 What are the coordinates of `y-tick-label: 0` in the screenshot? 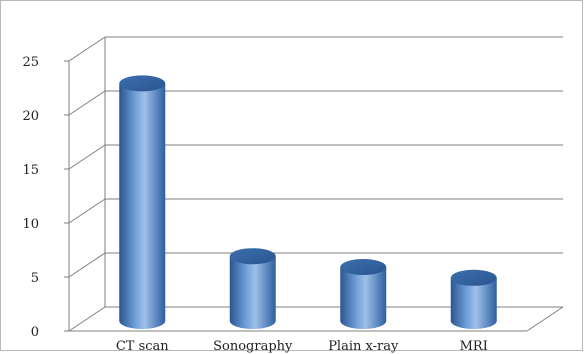 It's located at (35, 332).